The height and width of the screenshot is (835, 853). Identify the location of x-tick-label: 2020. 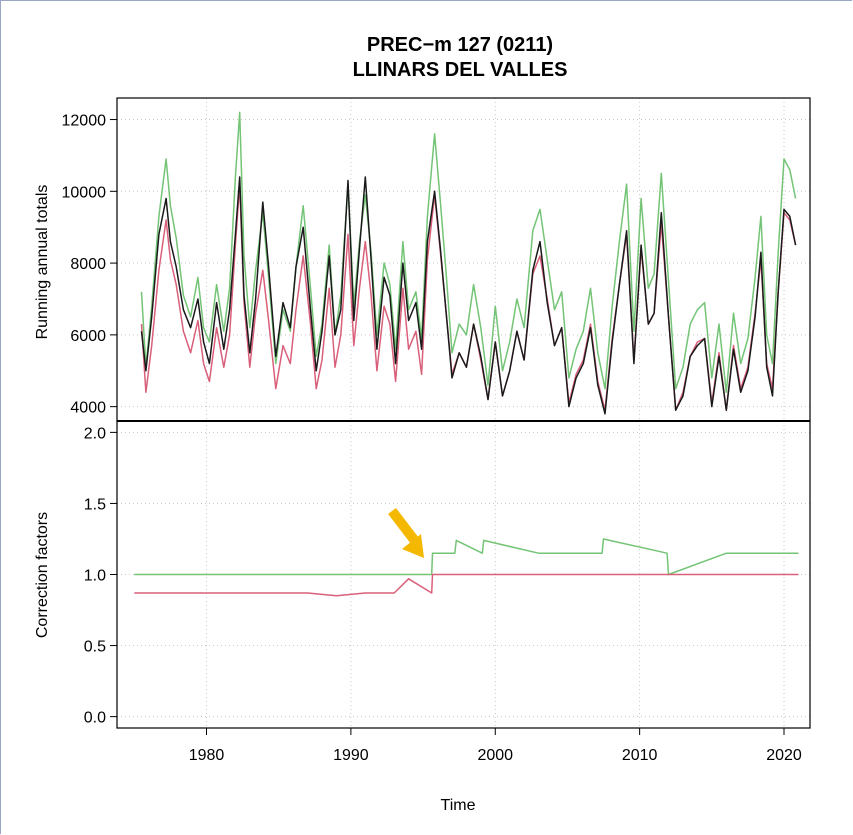
(784, 755).